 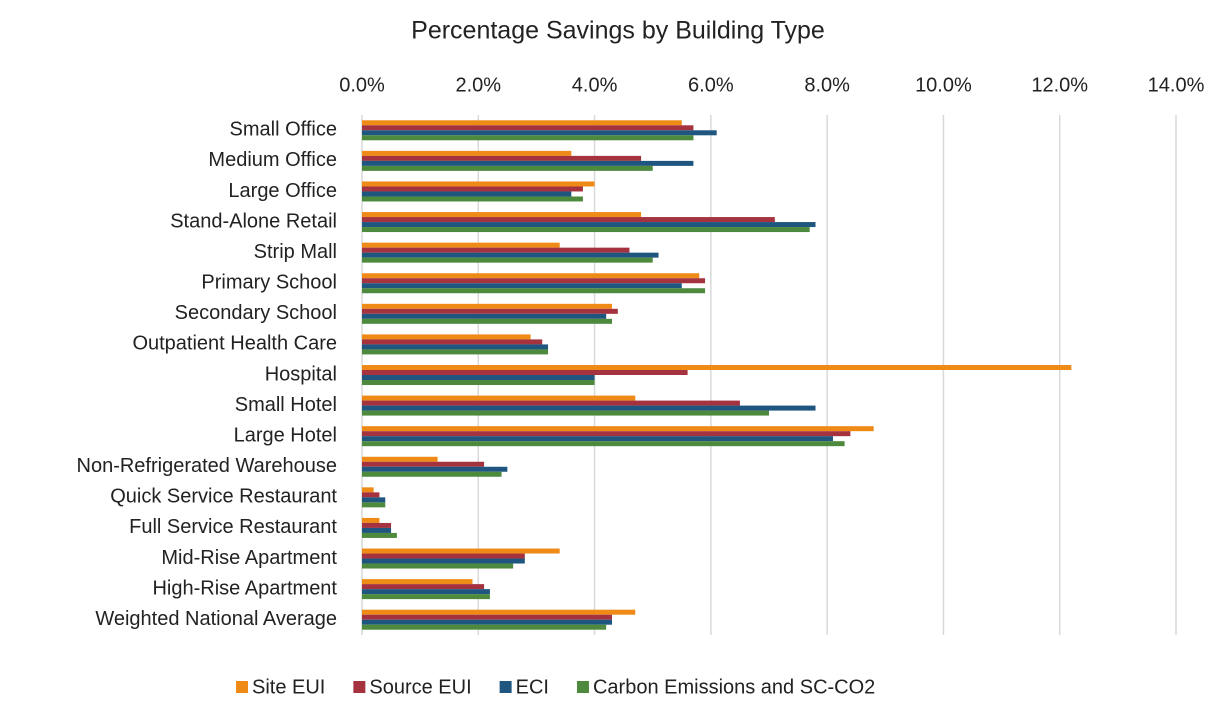 I want to click on y-tick-label: Outpatient Health Care, so click(x=234, y=344).